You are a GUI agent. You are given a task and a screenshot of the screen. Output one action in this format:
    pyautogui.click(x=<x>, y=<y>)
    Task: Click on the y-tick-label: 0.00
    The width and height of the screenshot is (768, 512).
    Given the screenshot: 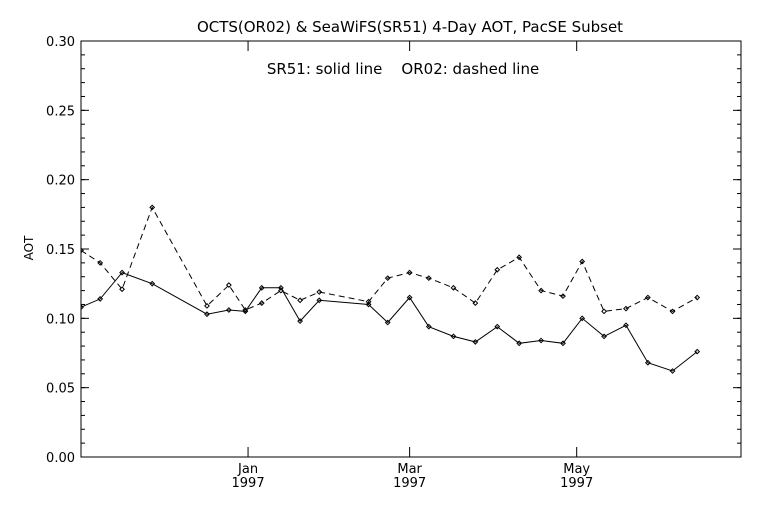 What is the action you would take?
    pyautogui.click(x=60, y=458)
    